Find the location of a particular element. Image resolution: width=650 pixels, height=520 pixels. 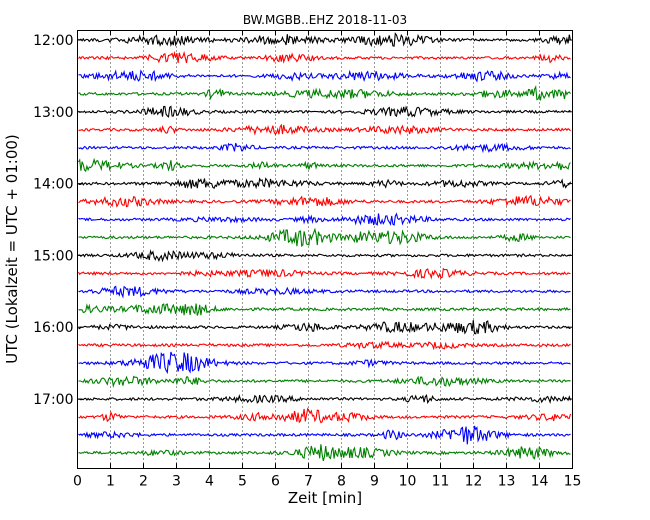

x-tick-label: 11 is located at coordinates (441, 482).